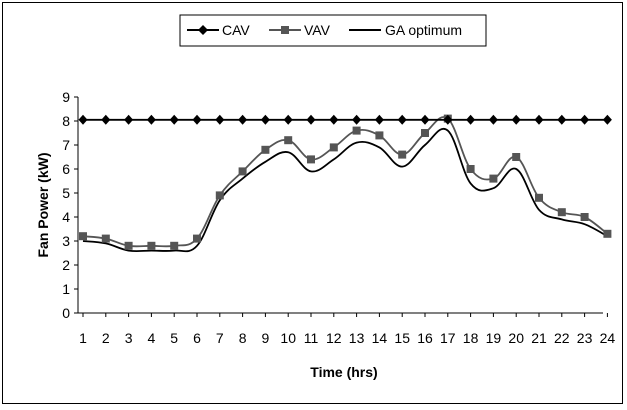  What do you see at coordinates (347, 329) in the screenshot?
I see `x-axis-ticks: 1 2 3 4 5 6 7 8 9 10 11 12 13 14 15 16 17 18 19 20 21 22 23 24` at bounding box center [347, 329].